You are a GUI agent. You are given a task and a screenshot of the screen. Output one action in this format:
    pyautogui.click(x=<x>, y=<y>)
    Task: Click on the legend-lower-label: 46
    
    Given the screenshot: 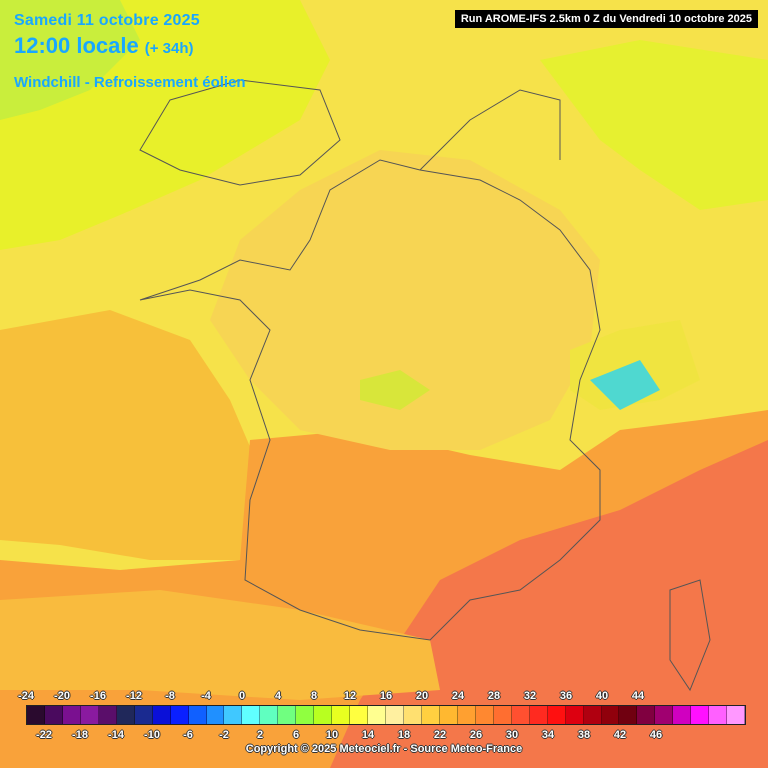 What is the action you would take?
    pyautogui.click(x=656, y=735)
    